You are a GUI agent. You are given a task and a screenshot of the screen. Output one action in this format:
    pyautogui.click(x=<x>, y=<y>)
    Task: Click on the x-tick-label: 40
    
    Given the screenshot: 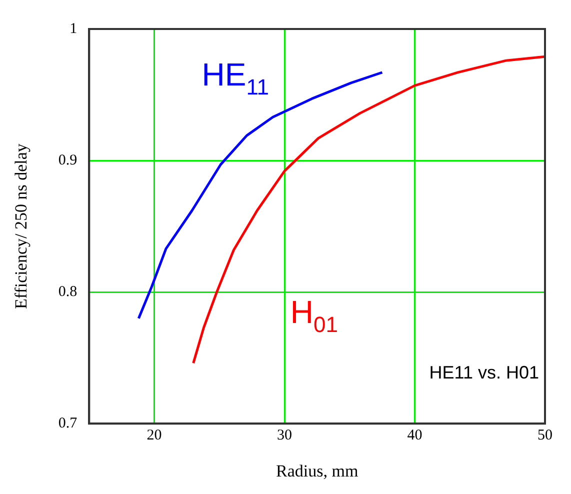 What is the action you would take?
    pyautogui.click(x=414, y=436)
    